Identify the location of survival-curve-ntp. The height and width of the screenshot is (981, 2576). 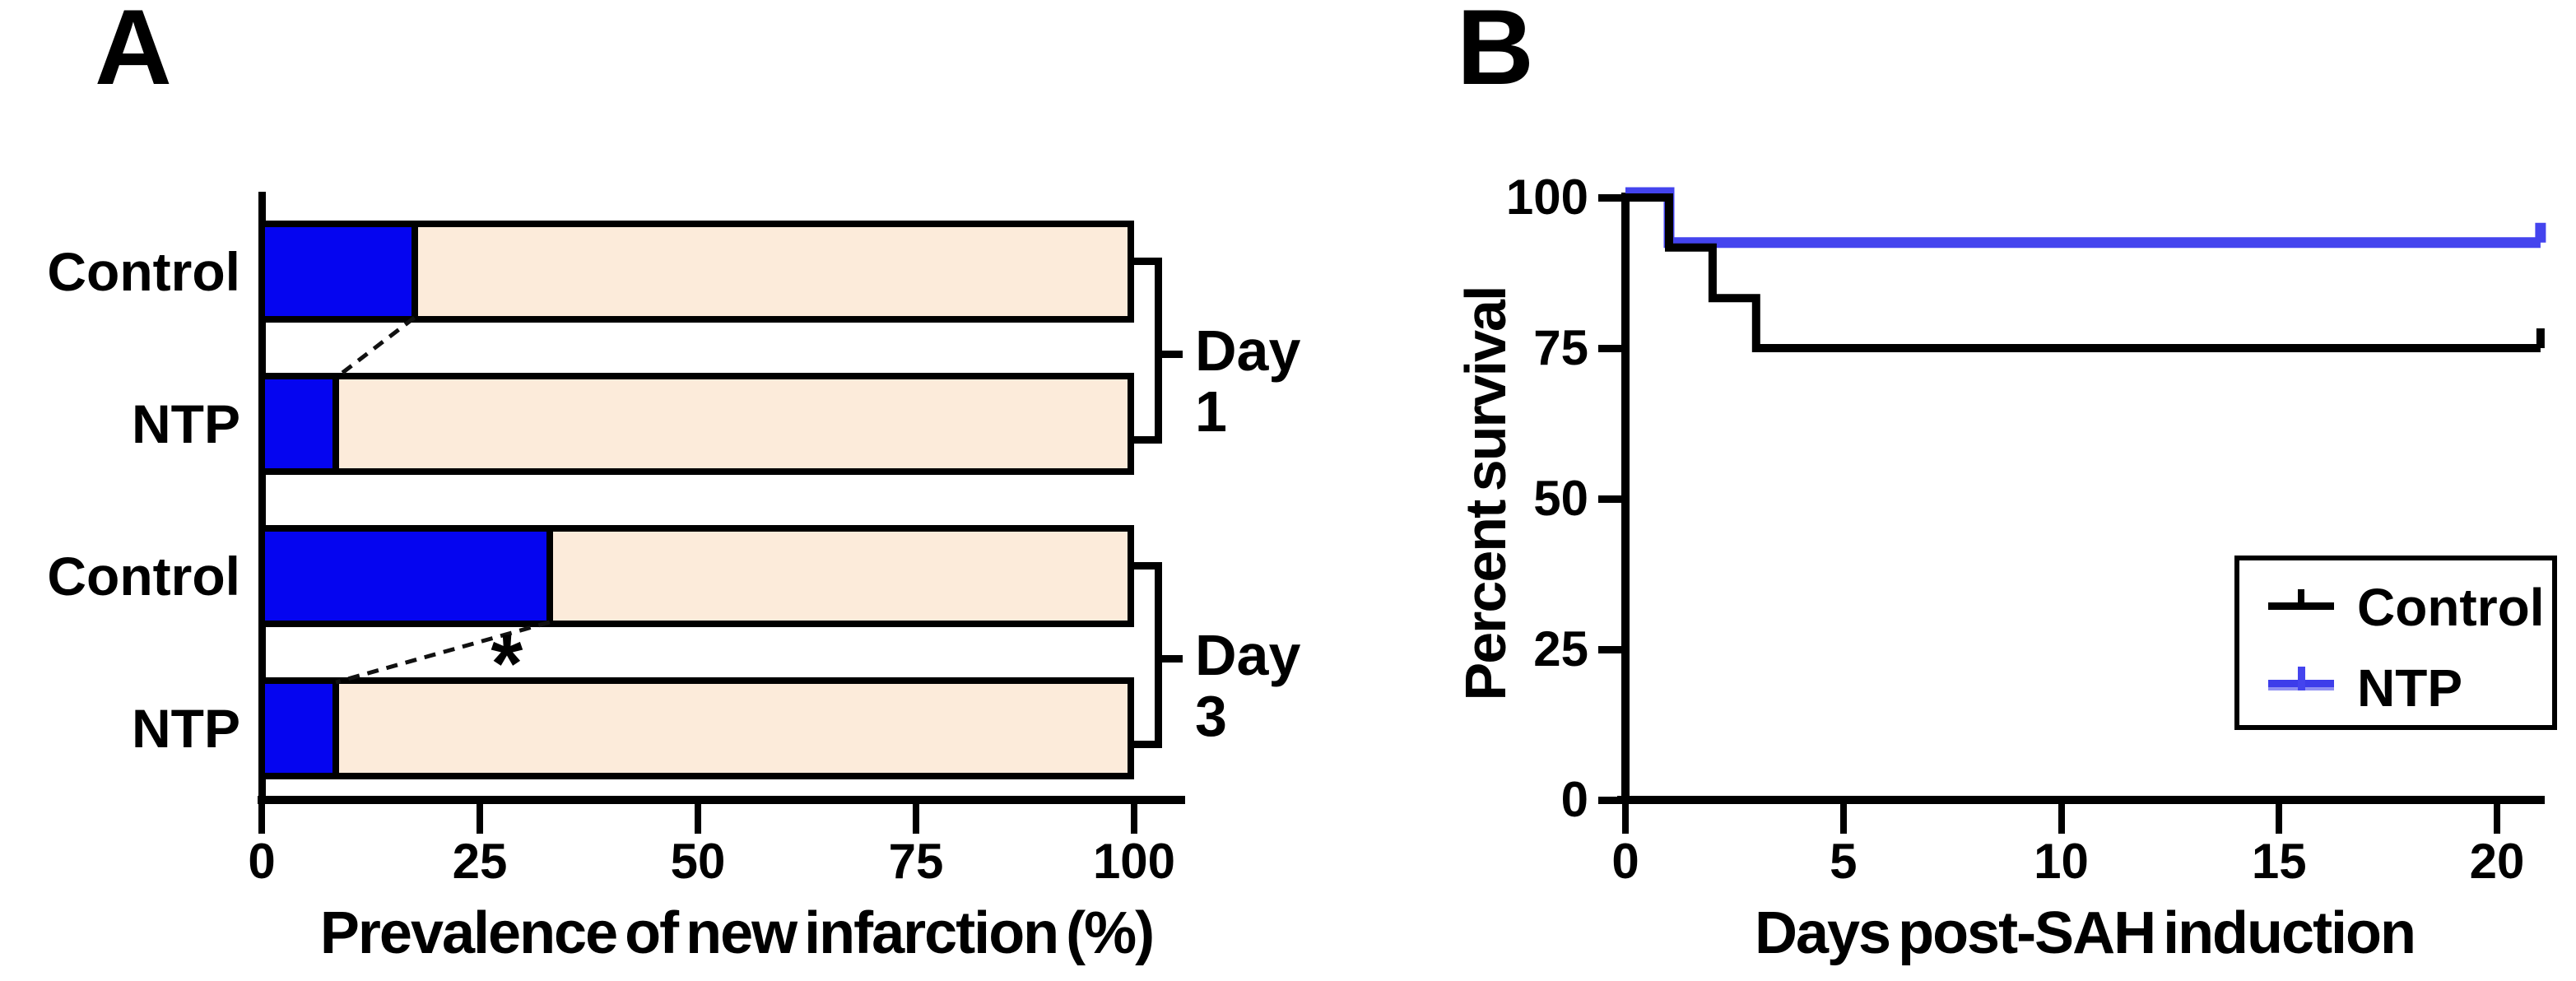
(2085, 218).